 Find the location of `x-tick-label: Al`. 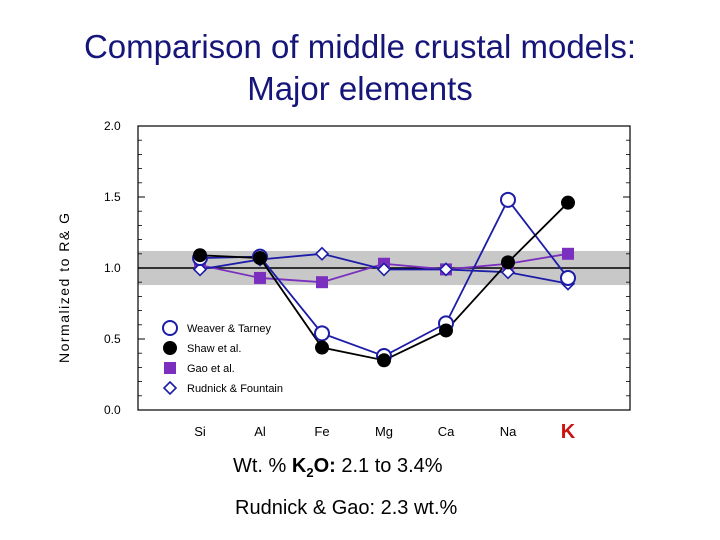

x-tick-label: Al is located at coordinates (260, 431).